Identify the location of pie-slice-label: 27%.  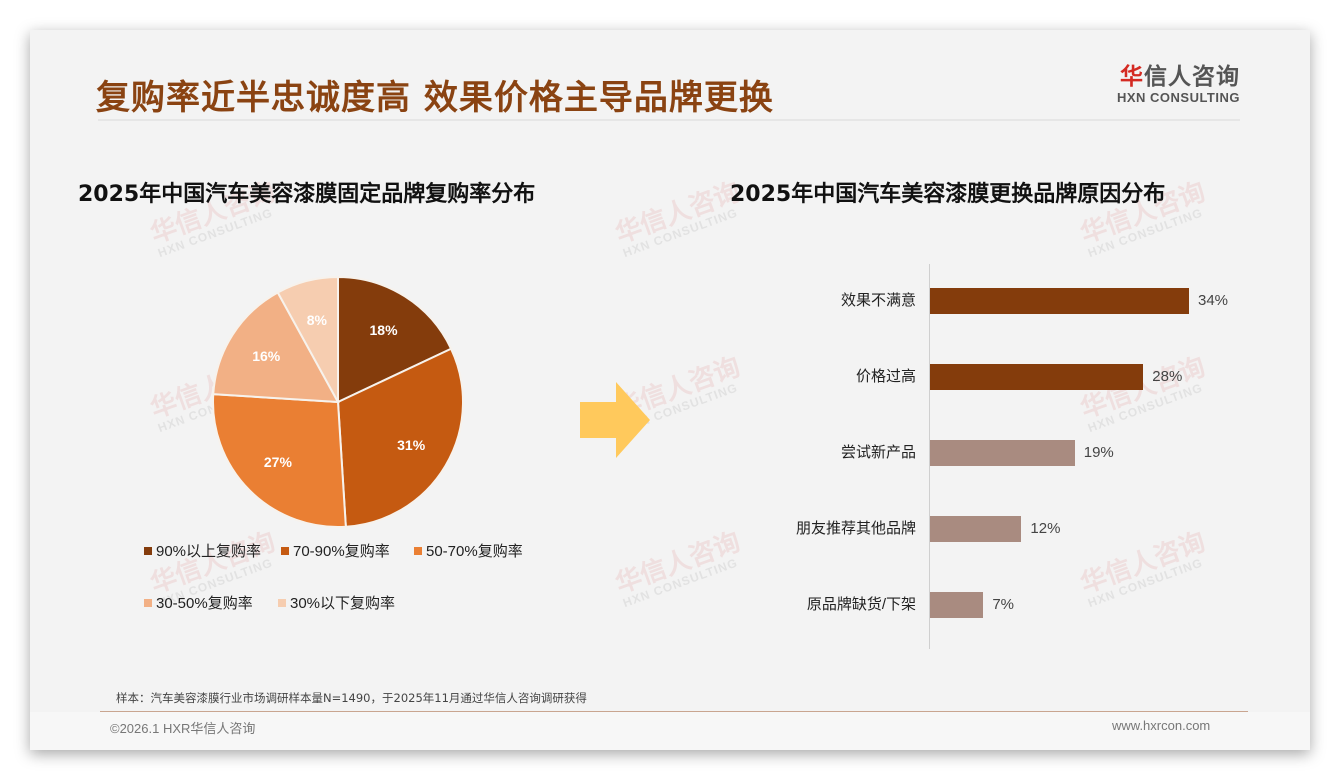
(277, 462).